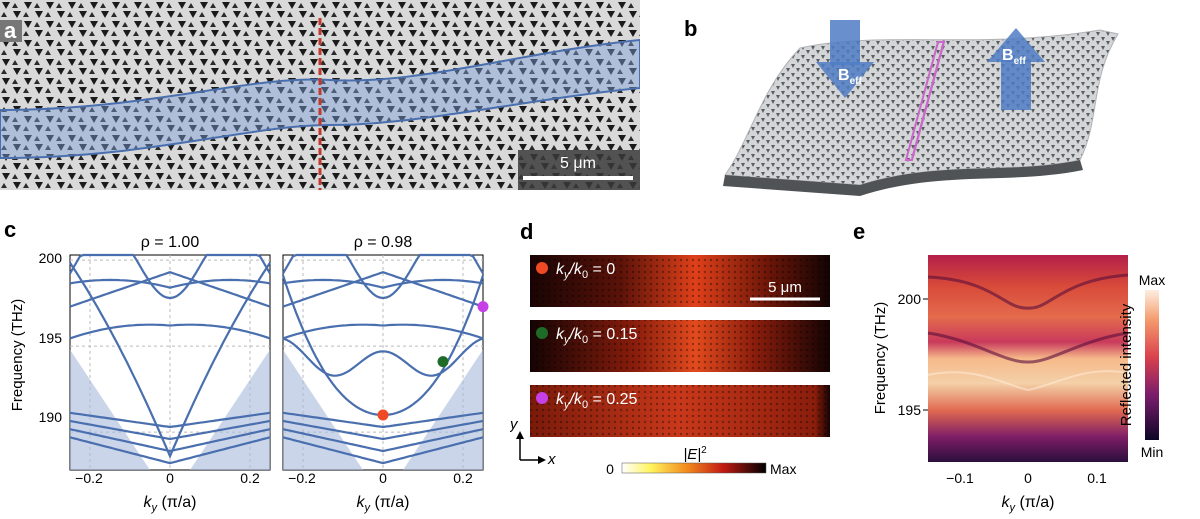 The image size is (1200, 519). What do you see at coordinates (532, 442) in the screenshot?
I see `axes-indicator: y x` at bounding box center [532, 442].